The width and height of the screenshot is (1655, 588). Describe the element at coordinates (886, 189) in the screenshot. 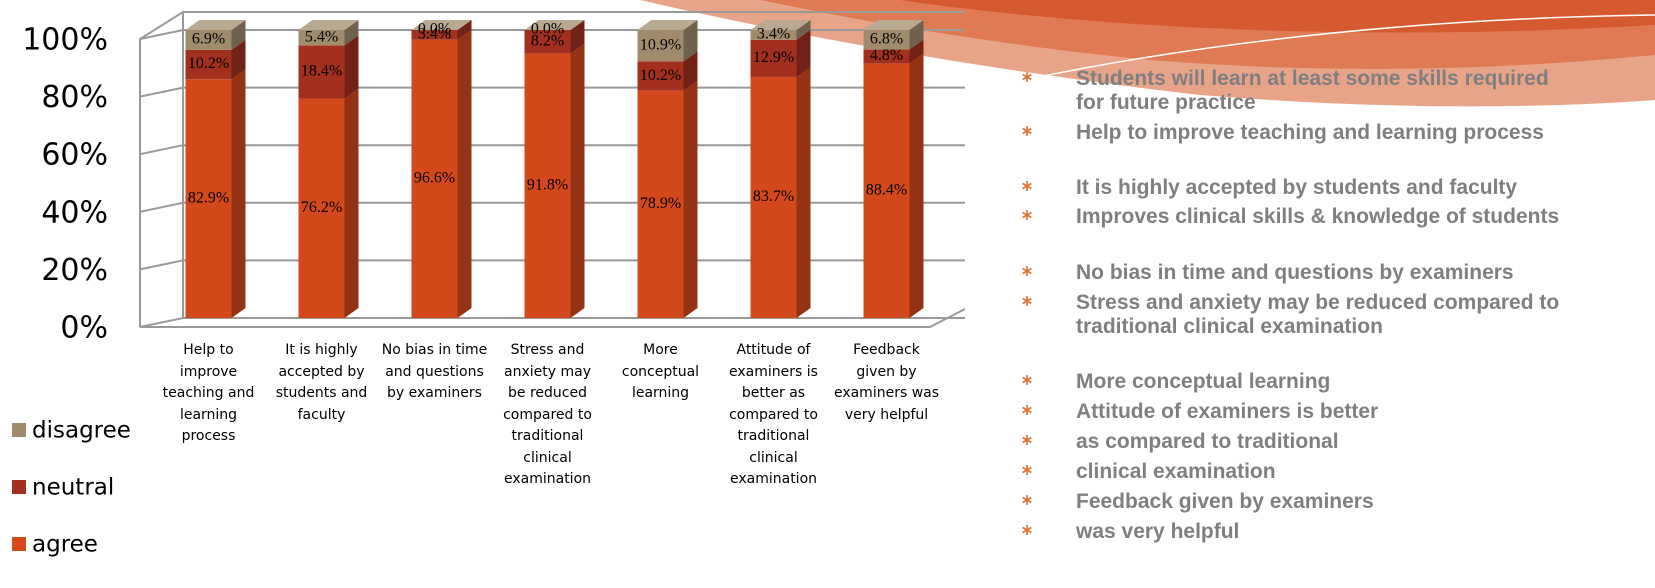

I see `value-label: 88.4%` at that location.